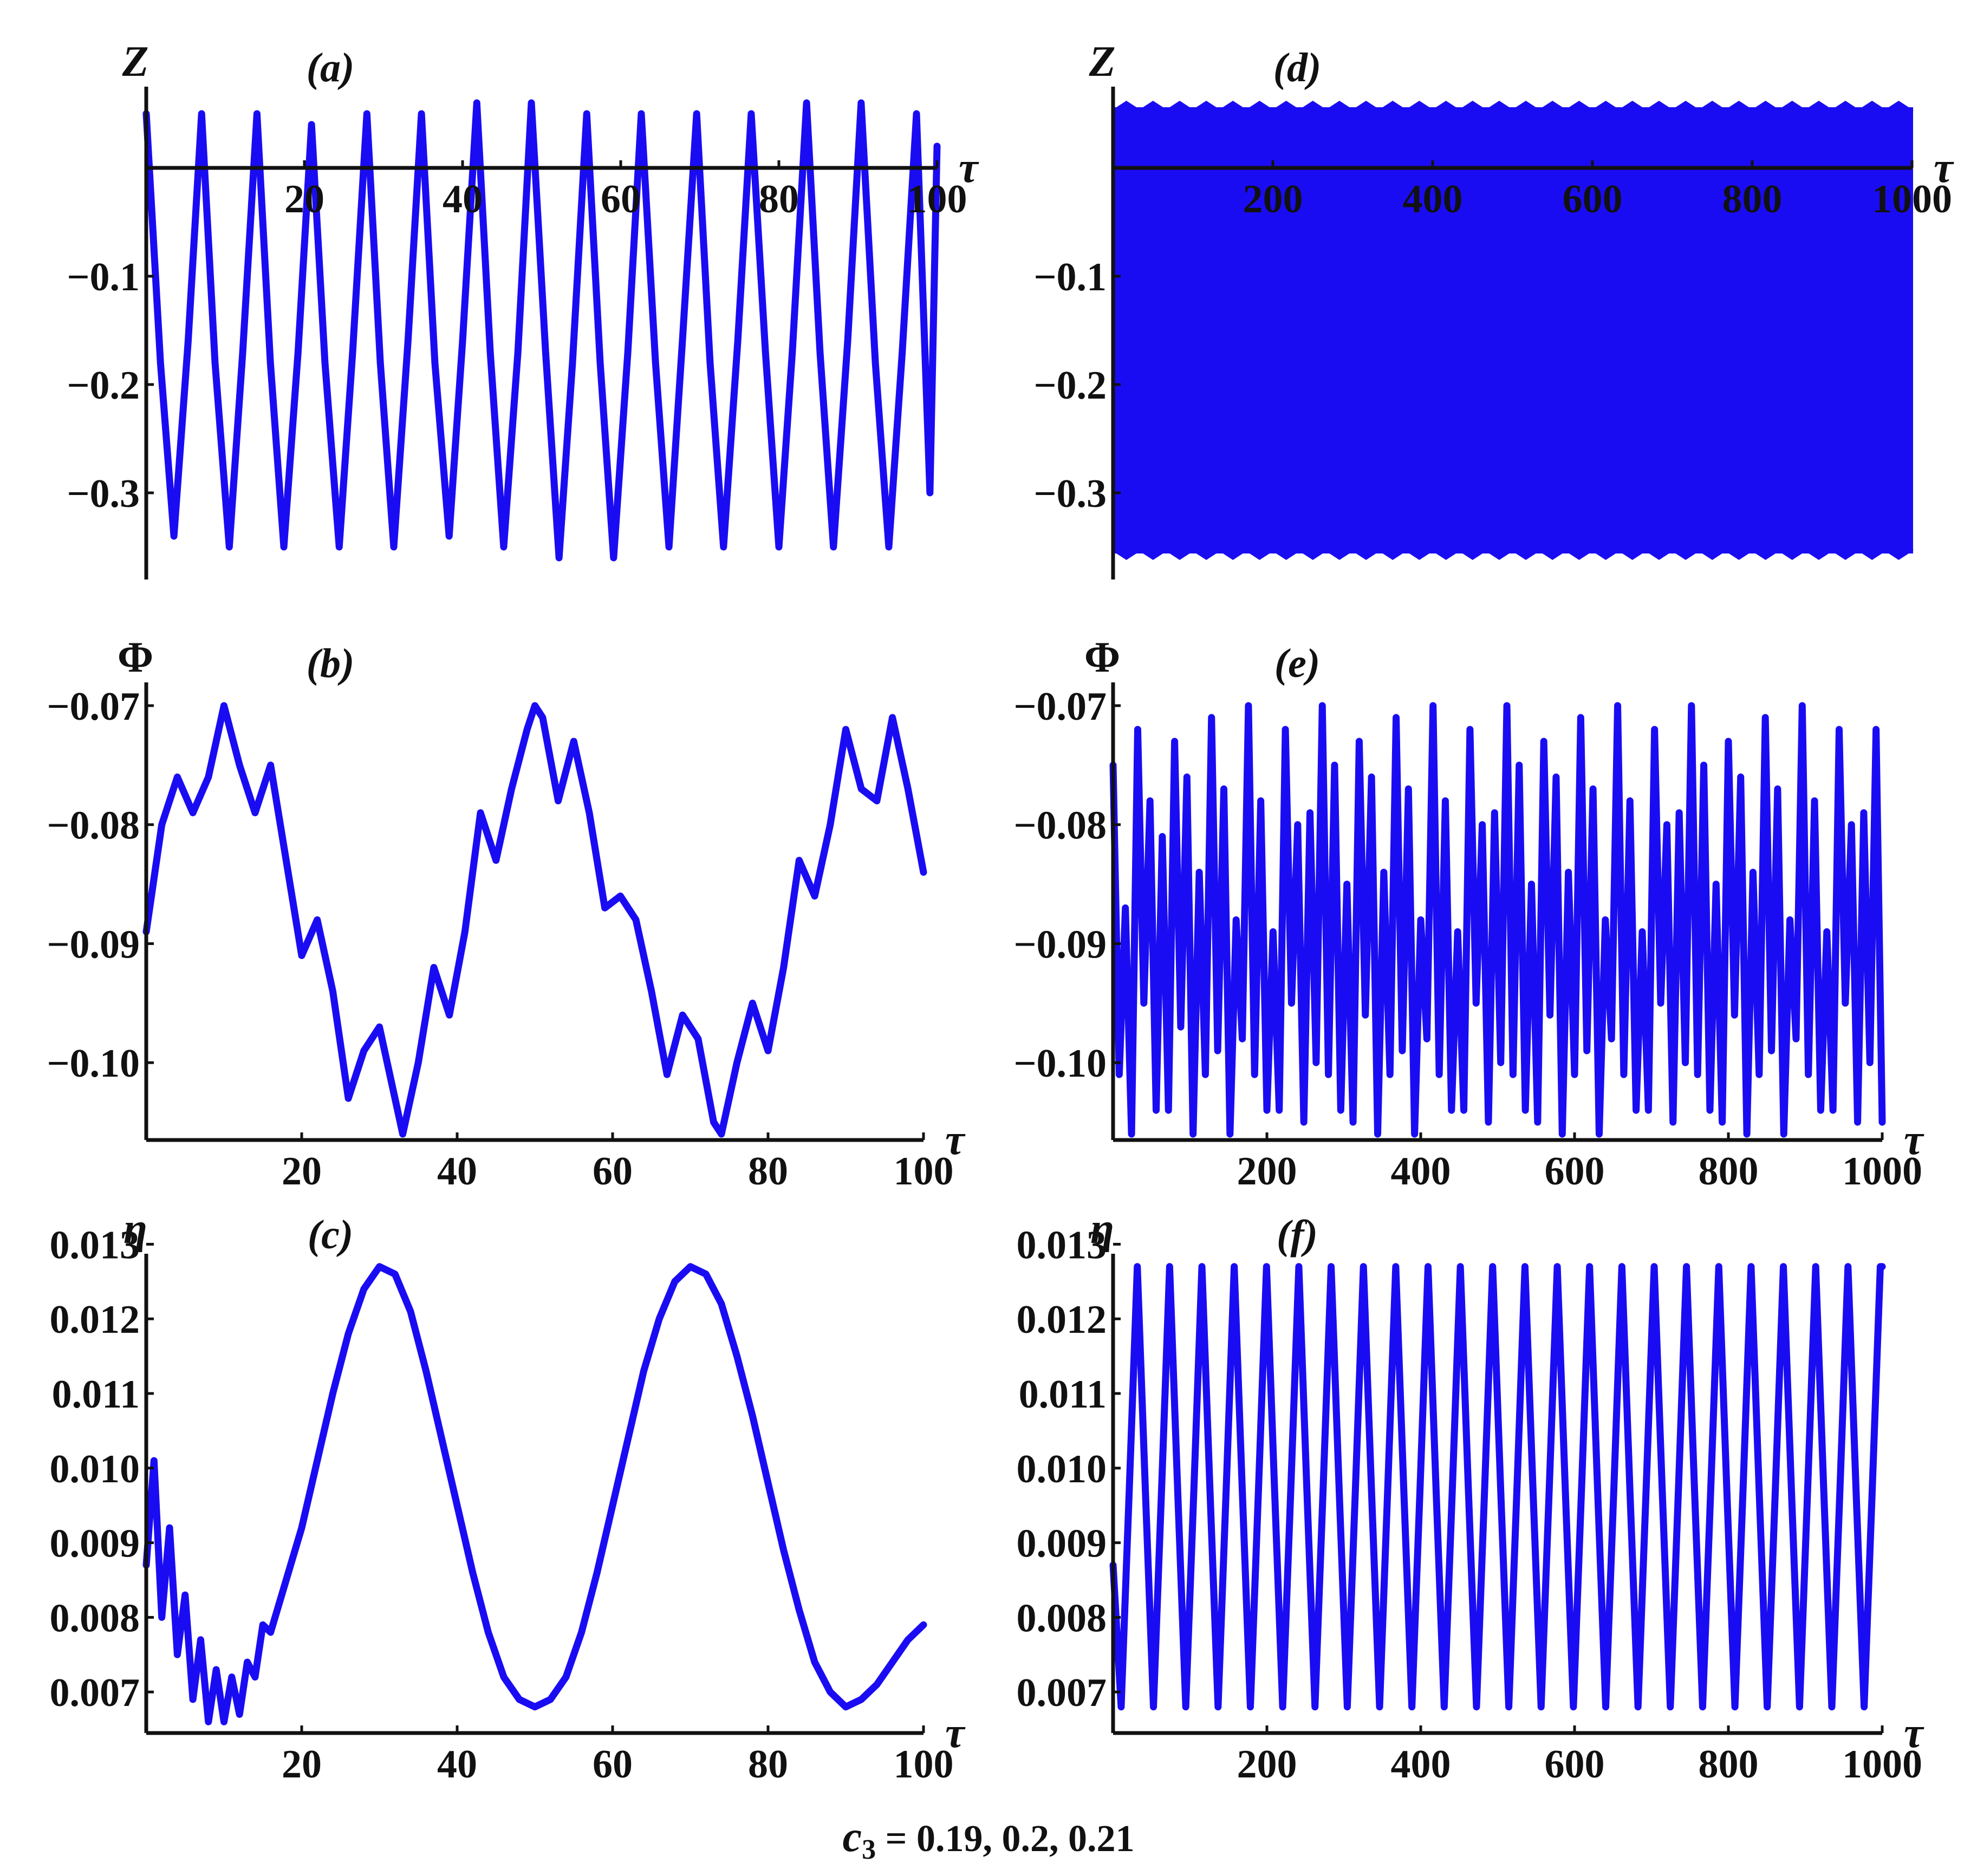 The image size is (1977, 1876). I want to click on panel-label: (e), so click(1297, 663).